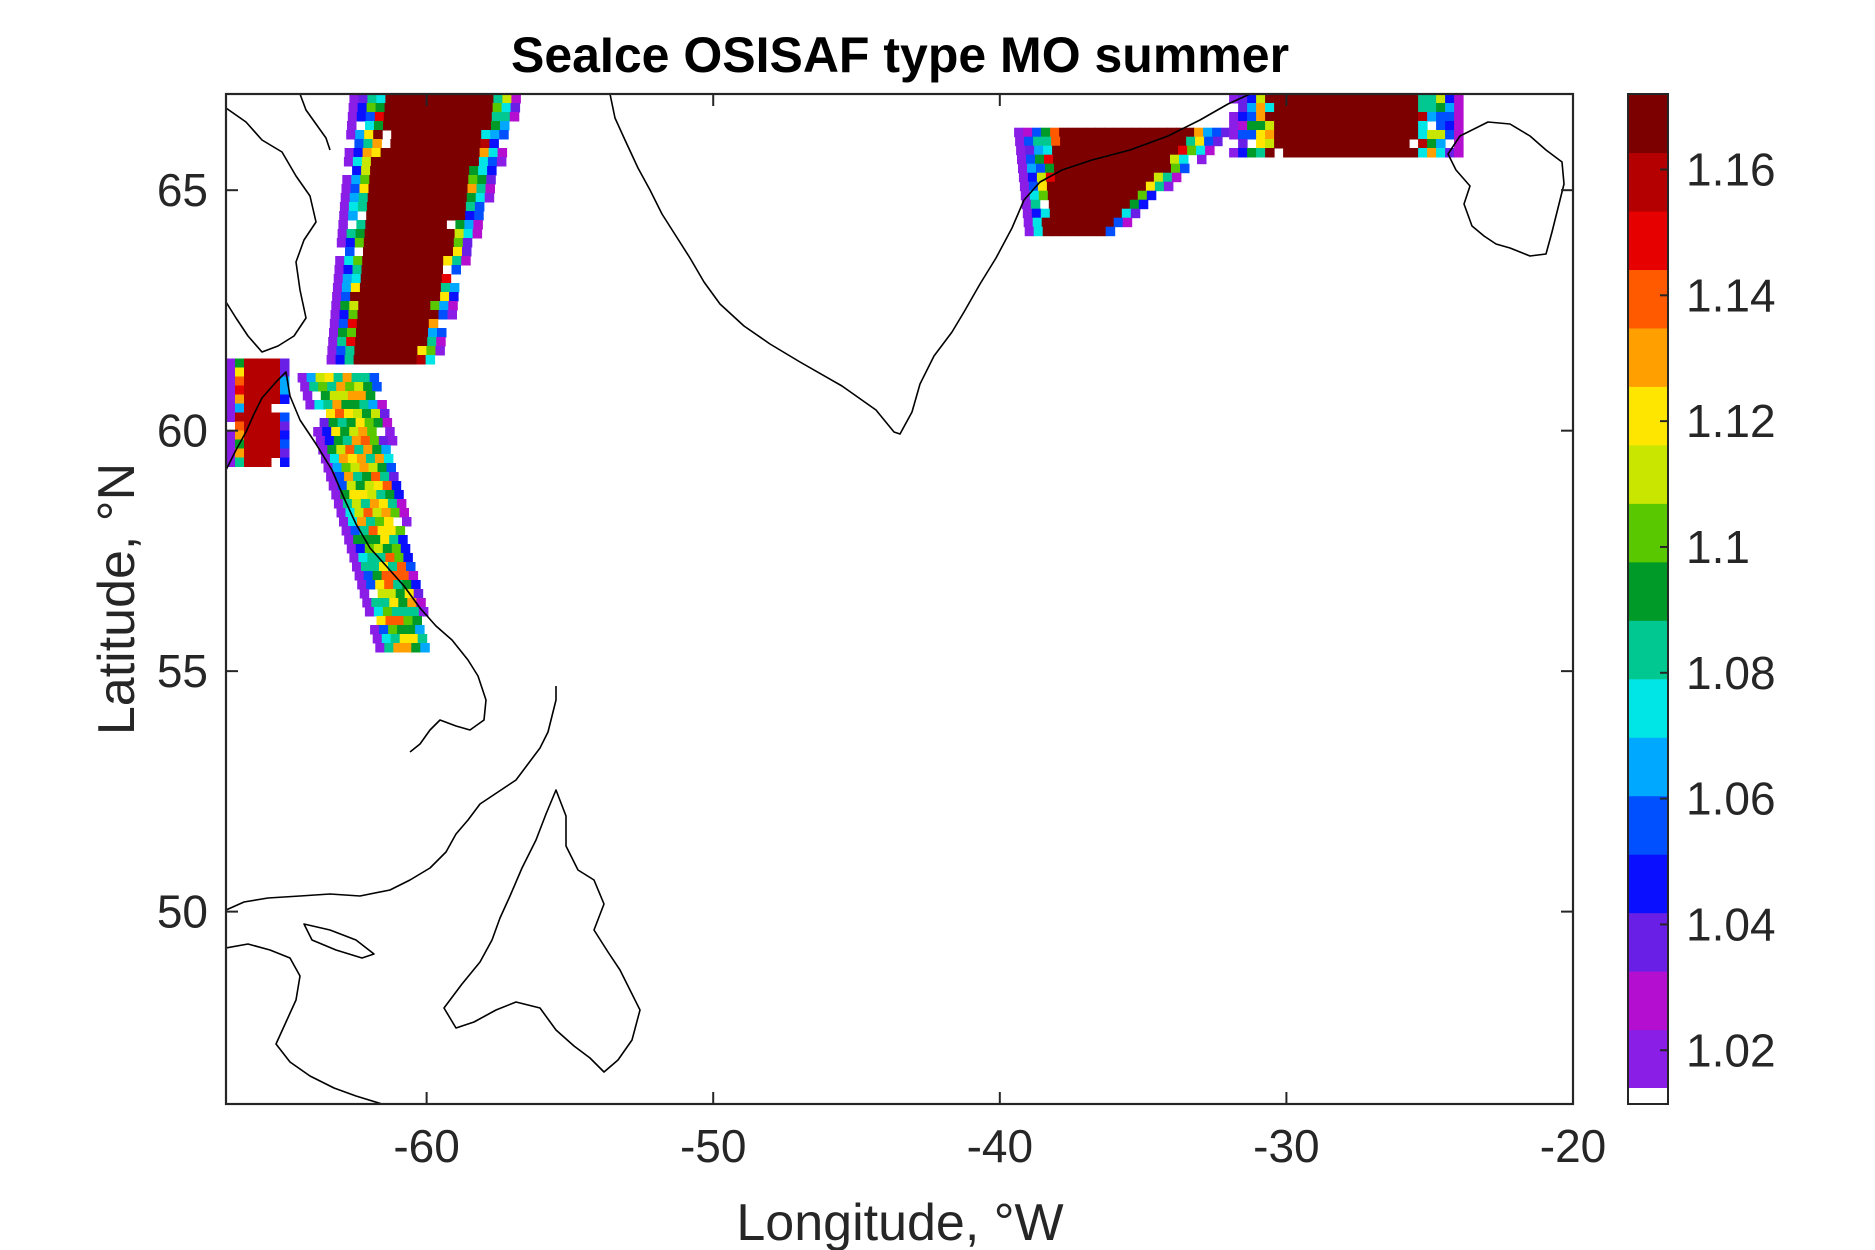 This screenshot has width=1875, height=1250. What do you see at coordinates (117, 599) in the screenshot?
I see `y-axis-label: Latitude, °N` at bounding box center [117, 599].